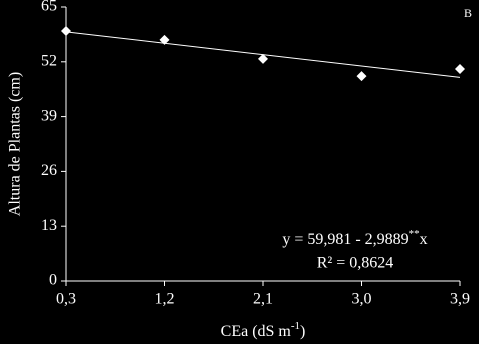  Describe the element at coordinates (345, 239) in the screenshot. I see `equation-text: y = 59,981 - 2,9889` at that location.